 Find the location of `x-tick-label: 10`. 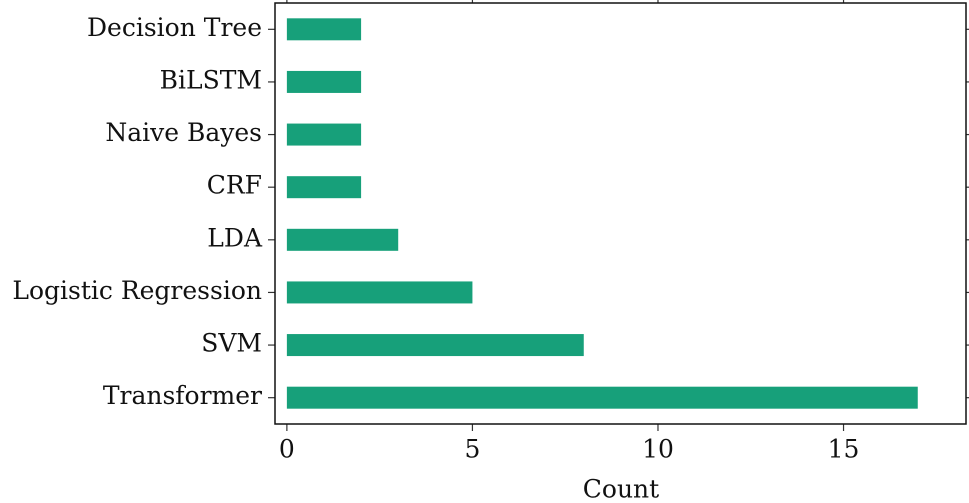

x-tick-label: 10 is located at coordinates (658, 449).